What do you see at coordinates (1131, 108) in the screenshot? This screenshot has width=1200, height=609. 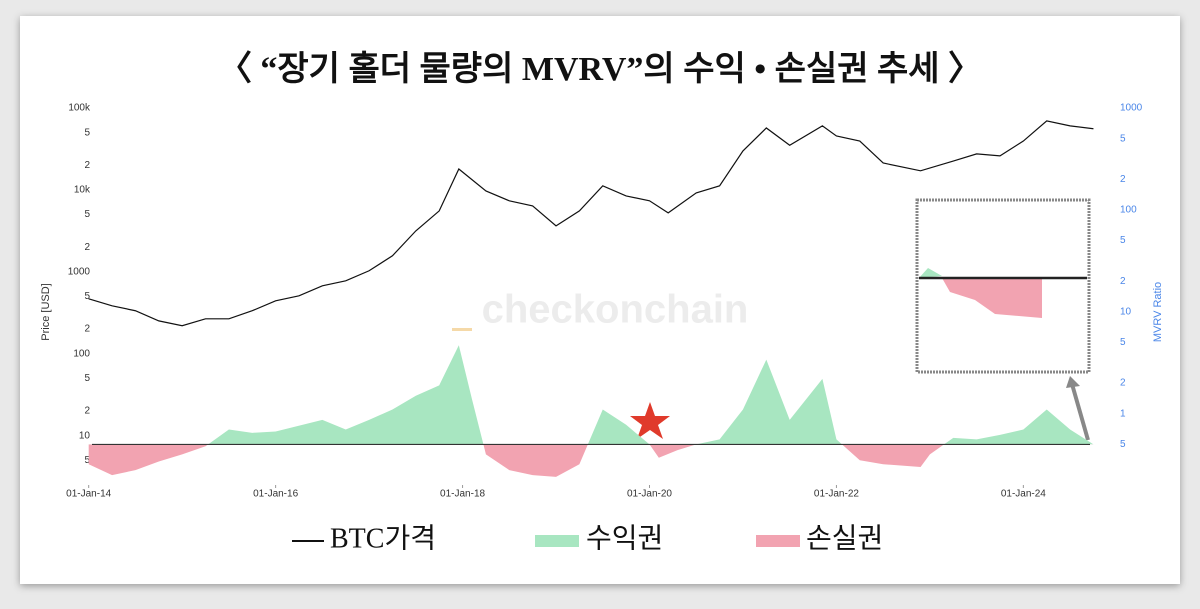 I see `y2-tick-label: 1000` at bounding box center [1131, 108].